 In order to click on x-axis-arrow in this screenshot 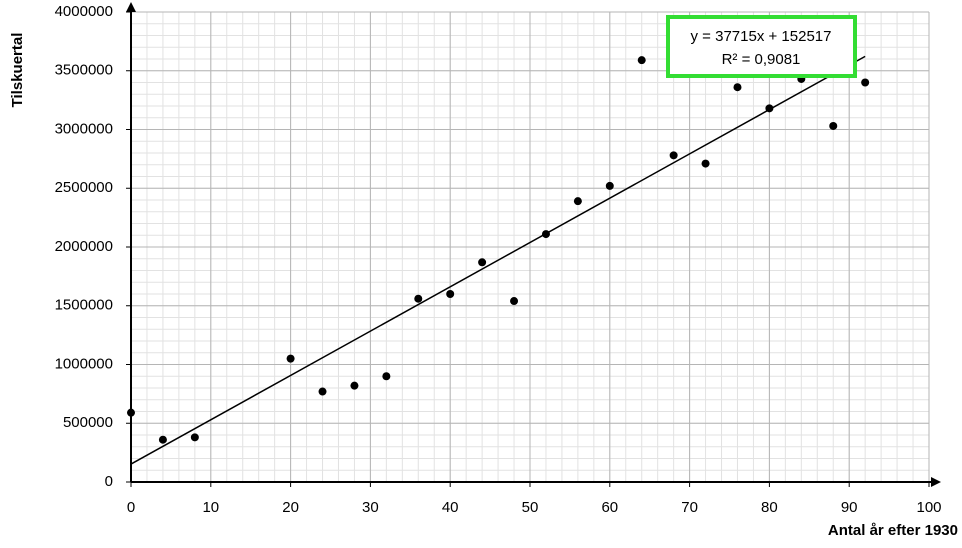, I will do `click(936, 482)`.